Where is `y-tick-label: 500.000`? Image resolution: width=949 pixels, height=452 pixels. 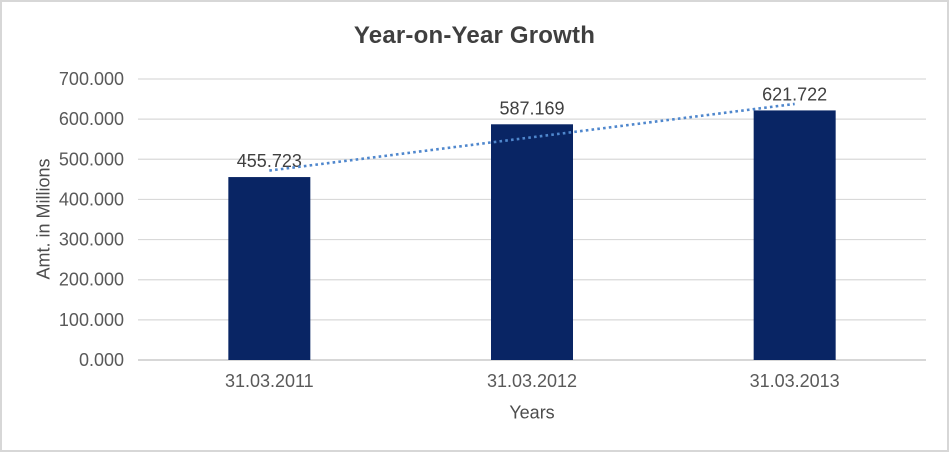 y-tick-label: 500.000 is located at coordinates (91, 159).